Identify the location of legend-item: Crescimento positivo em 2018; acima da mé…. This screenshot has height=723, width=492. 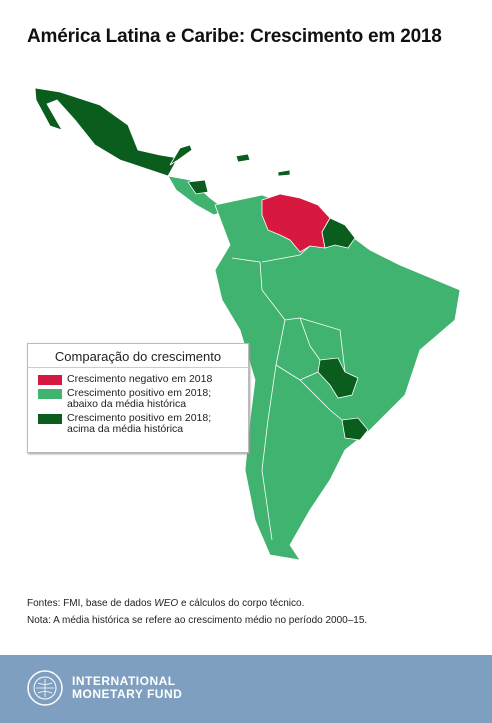
(140, 424).